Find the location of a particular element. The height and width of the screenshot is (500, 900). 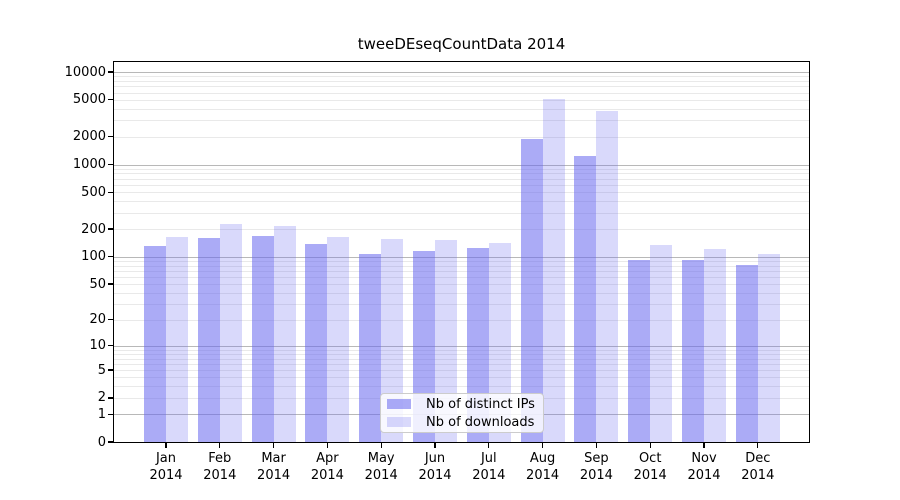

x-axis-month-label: Aug 2014 is located at coordinates (543, 467).